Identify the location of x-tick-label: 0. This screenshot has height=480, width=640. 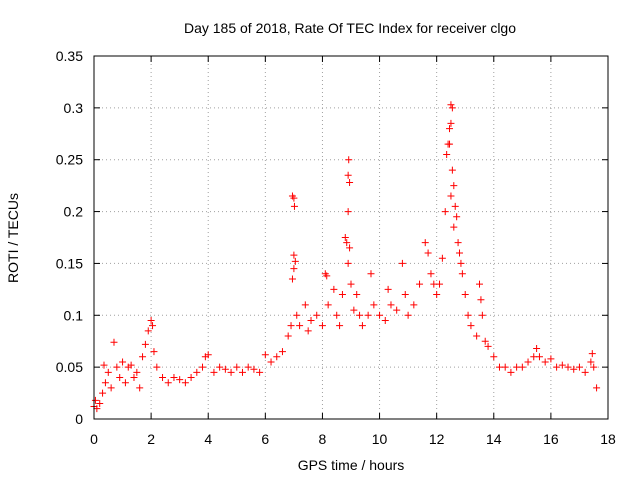
(94, 439).